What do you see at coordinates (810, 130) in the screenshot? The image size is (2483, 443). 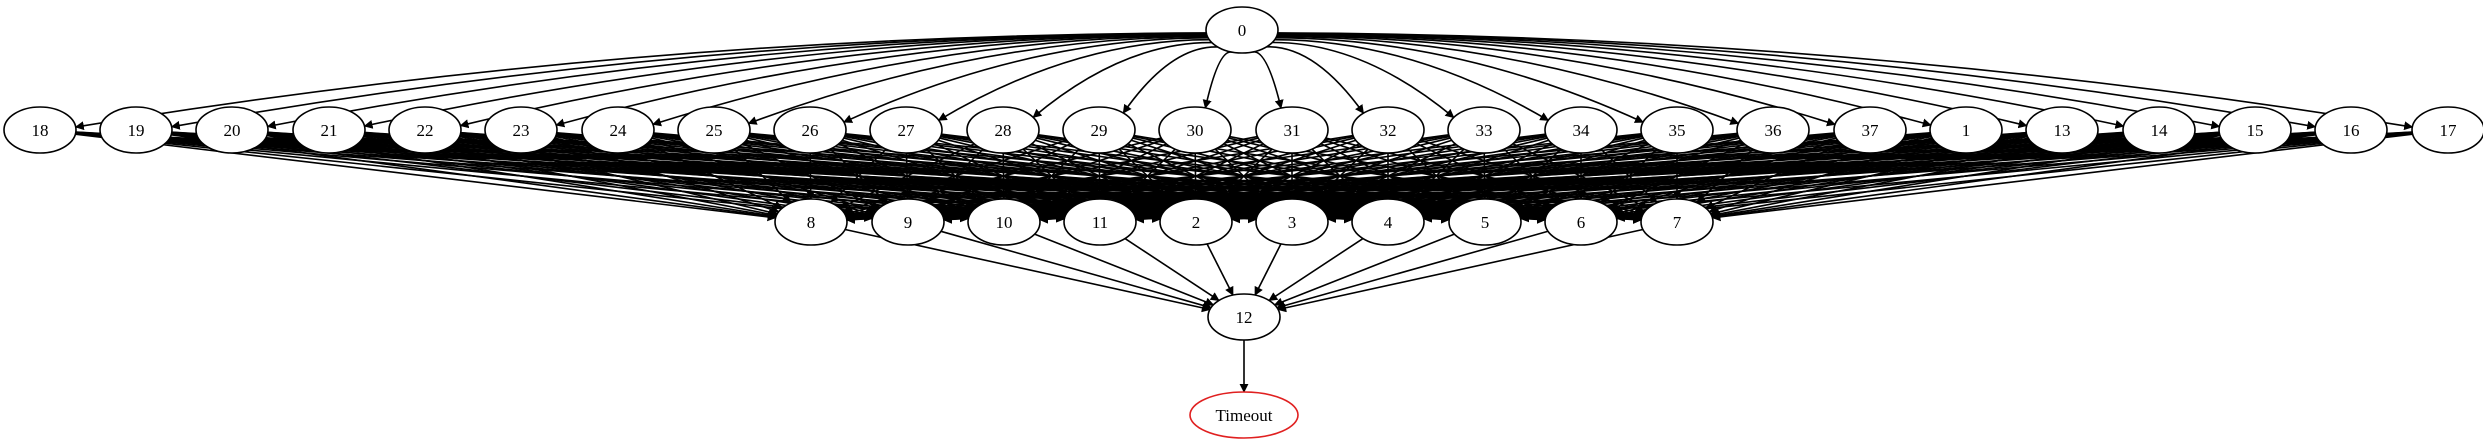 I see `node-26: 26` at bounding box center [810, 130].